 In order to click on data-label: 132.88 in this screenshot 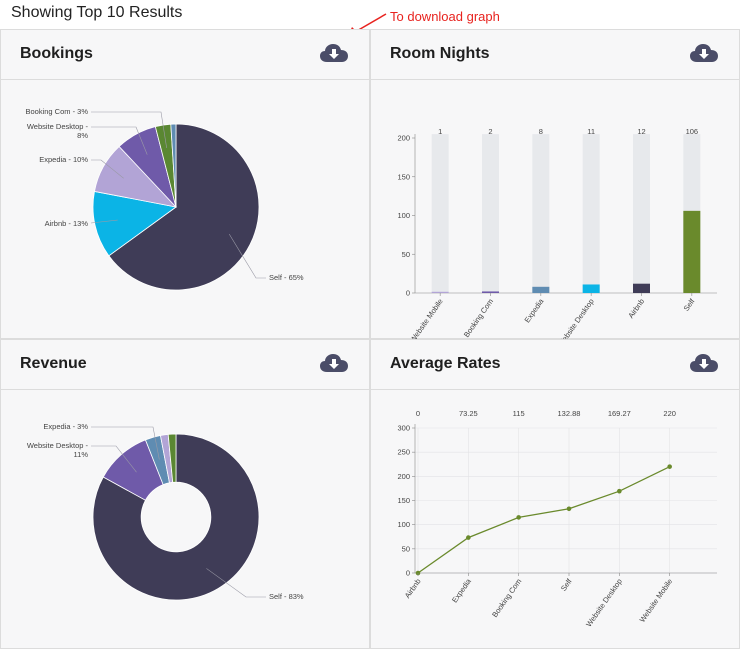, I will do `click(569, 413)`.